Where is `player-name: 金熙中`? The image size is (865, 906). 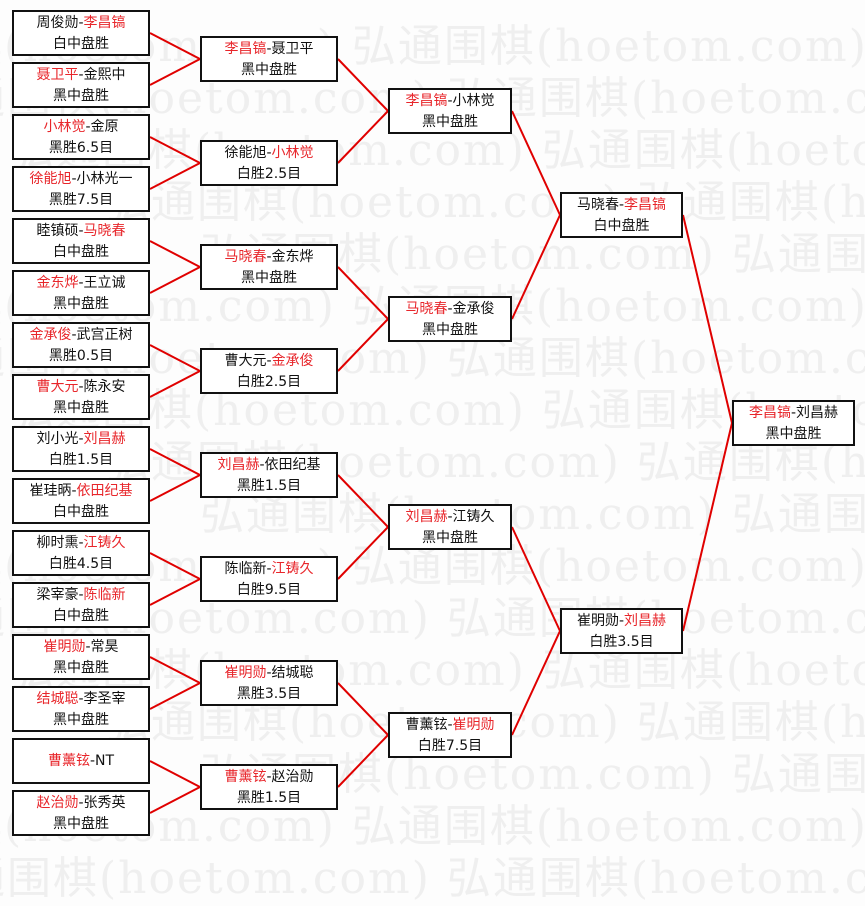
player-name: 金熙中 is located at coordinates (104, 75).